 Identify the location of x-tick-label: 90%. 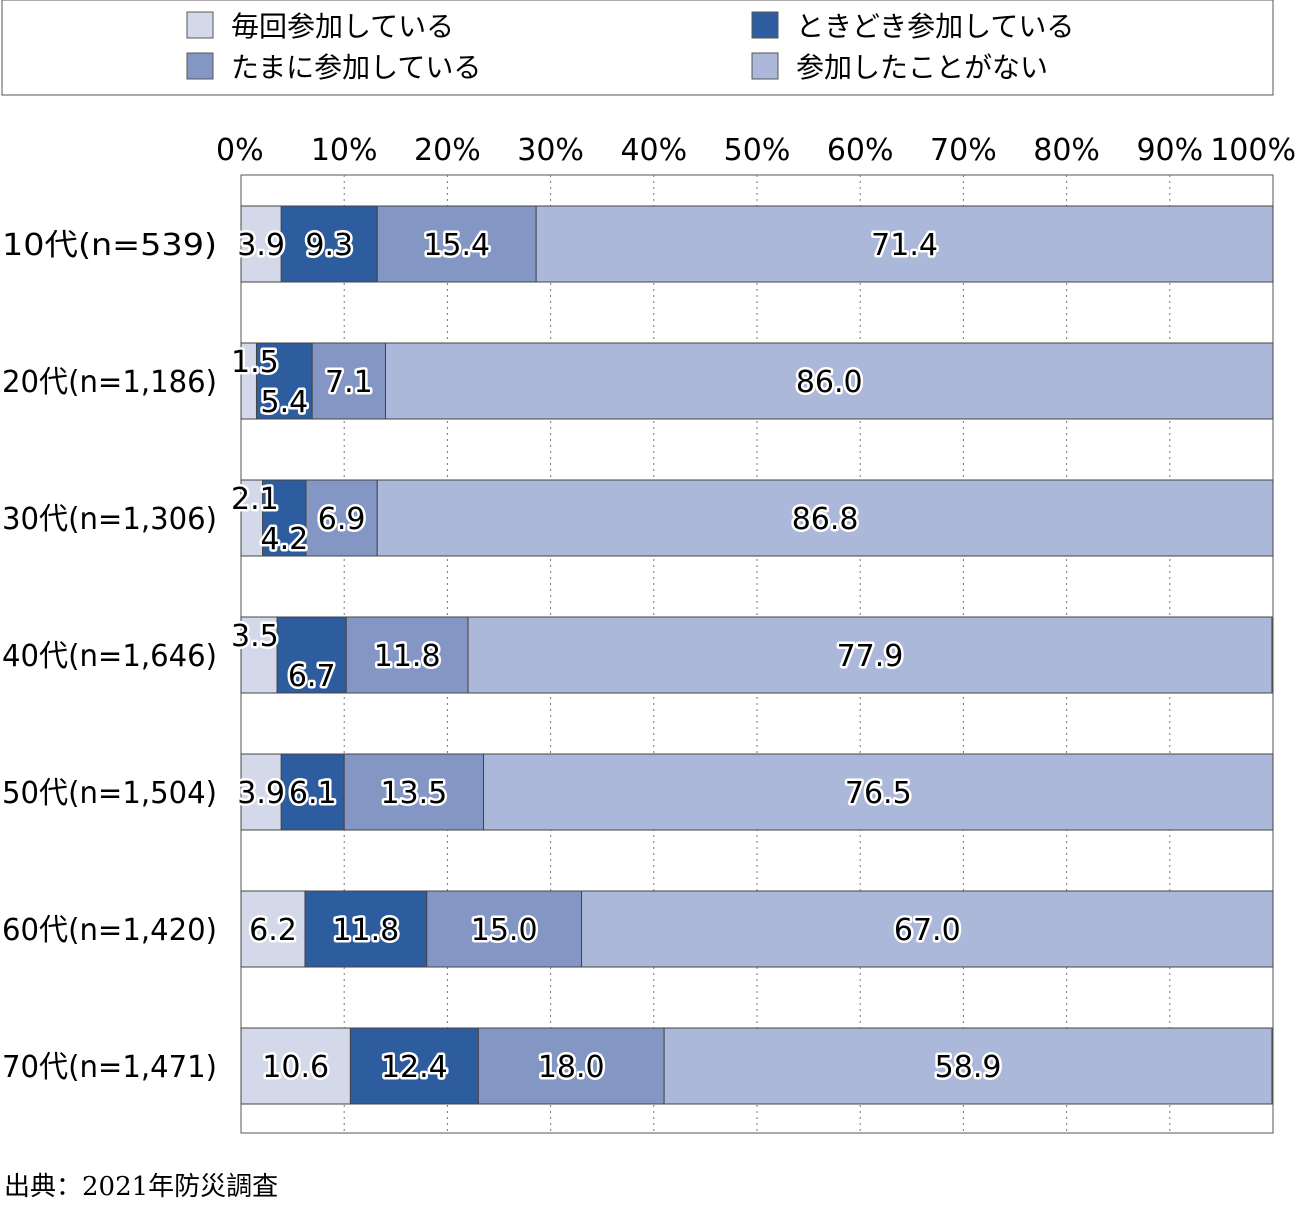
(1169, 150).